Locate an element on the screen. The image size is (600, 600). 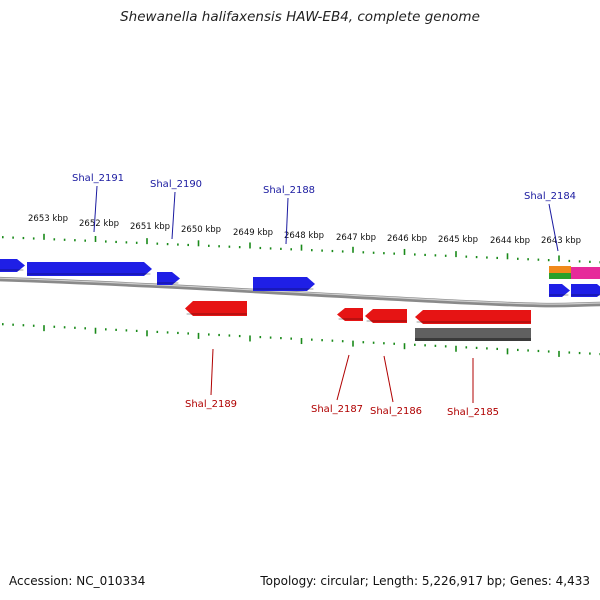
scale-label: 2644 kbp is located at coordinates (510, 241).